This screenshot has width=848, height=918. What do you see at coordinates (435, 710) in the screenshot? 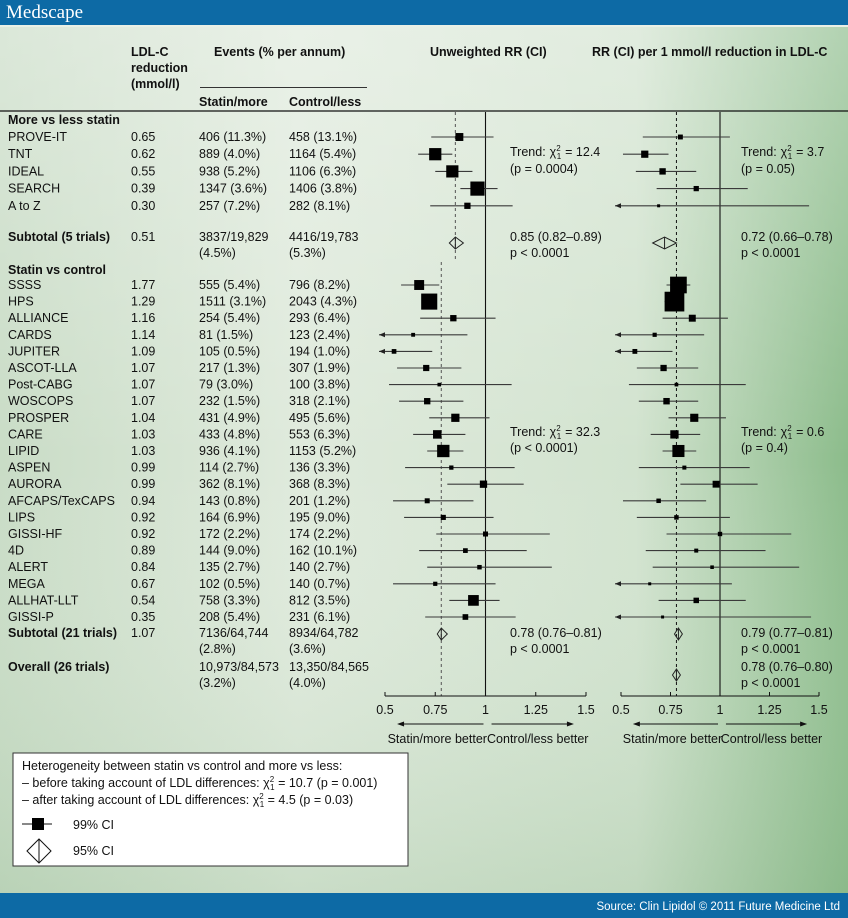
I see `unweighted-tick-label: 0.75` at bounding box center [435, 710].